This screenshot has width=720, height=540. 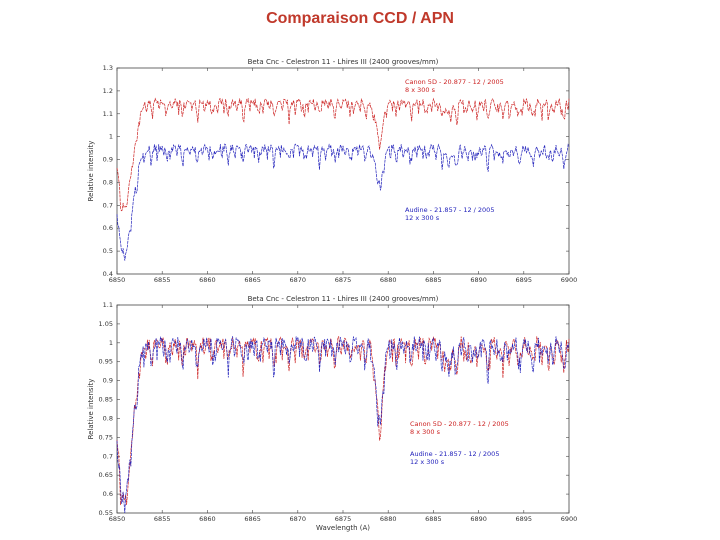 What do you see at coordinates (108, 251) in the screenshot?
I see `y-tick-label: 0.5` at bounding box center [108, 251].